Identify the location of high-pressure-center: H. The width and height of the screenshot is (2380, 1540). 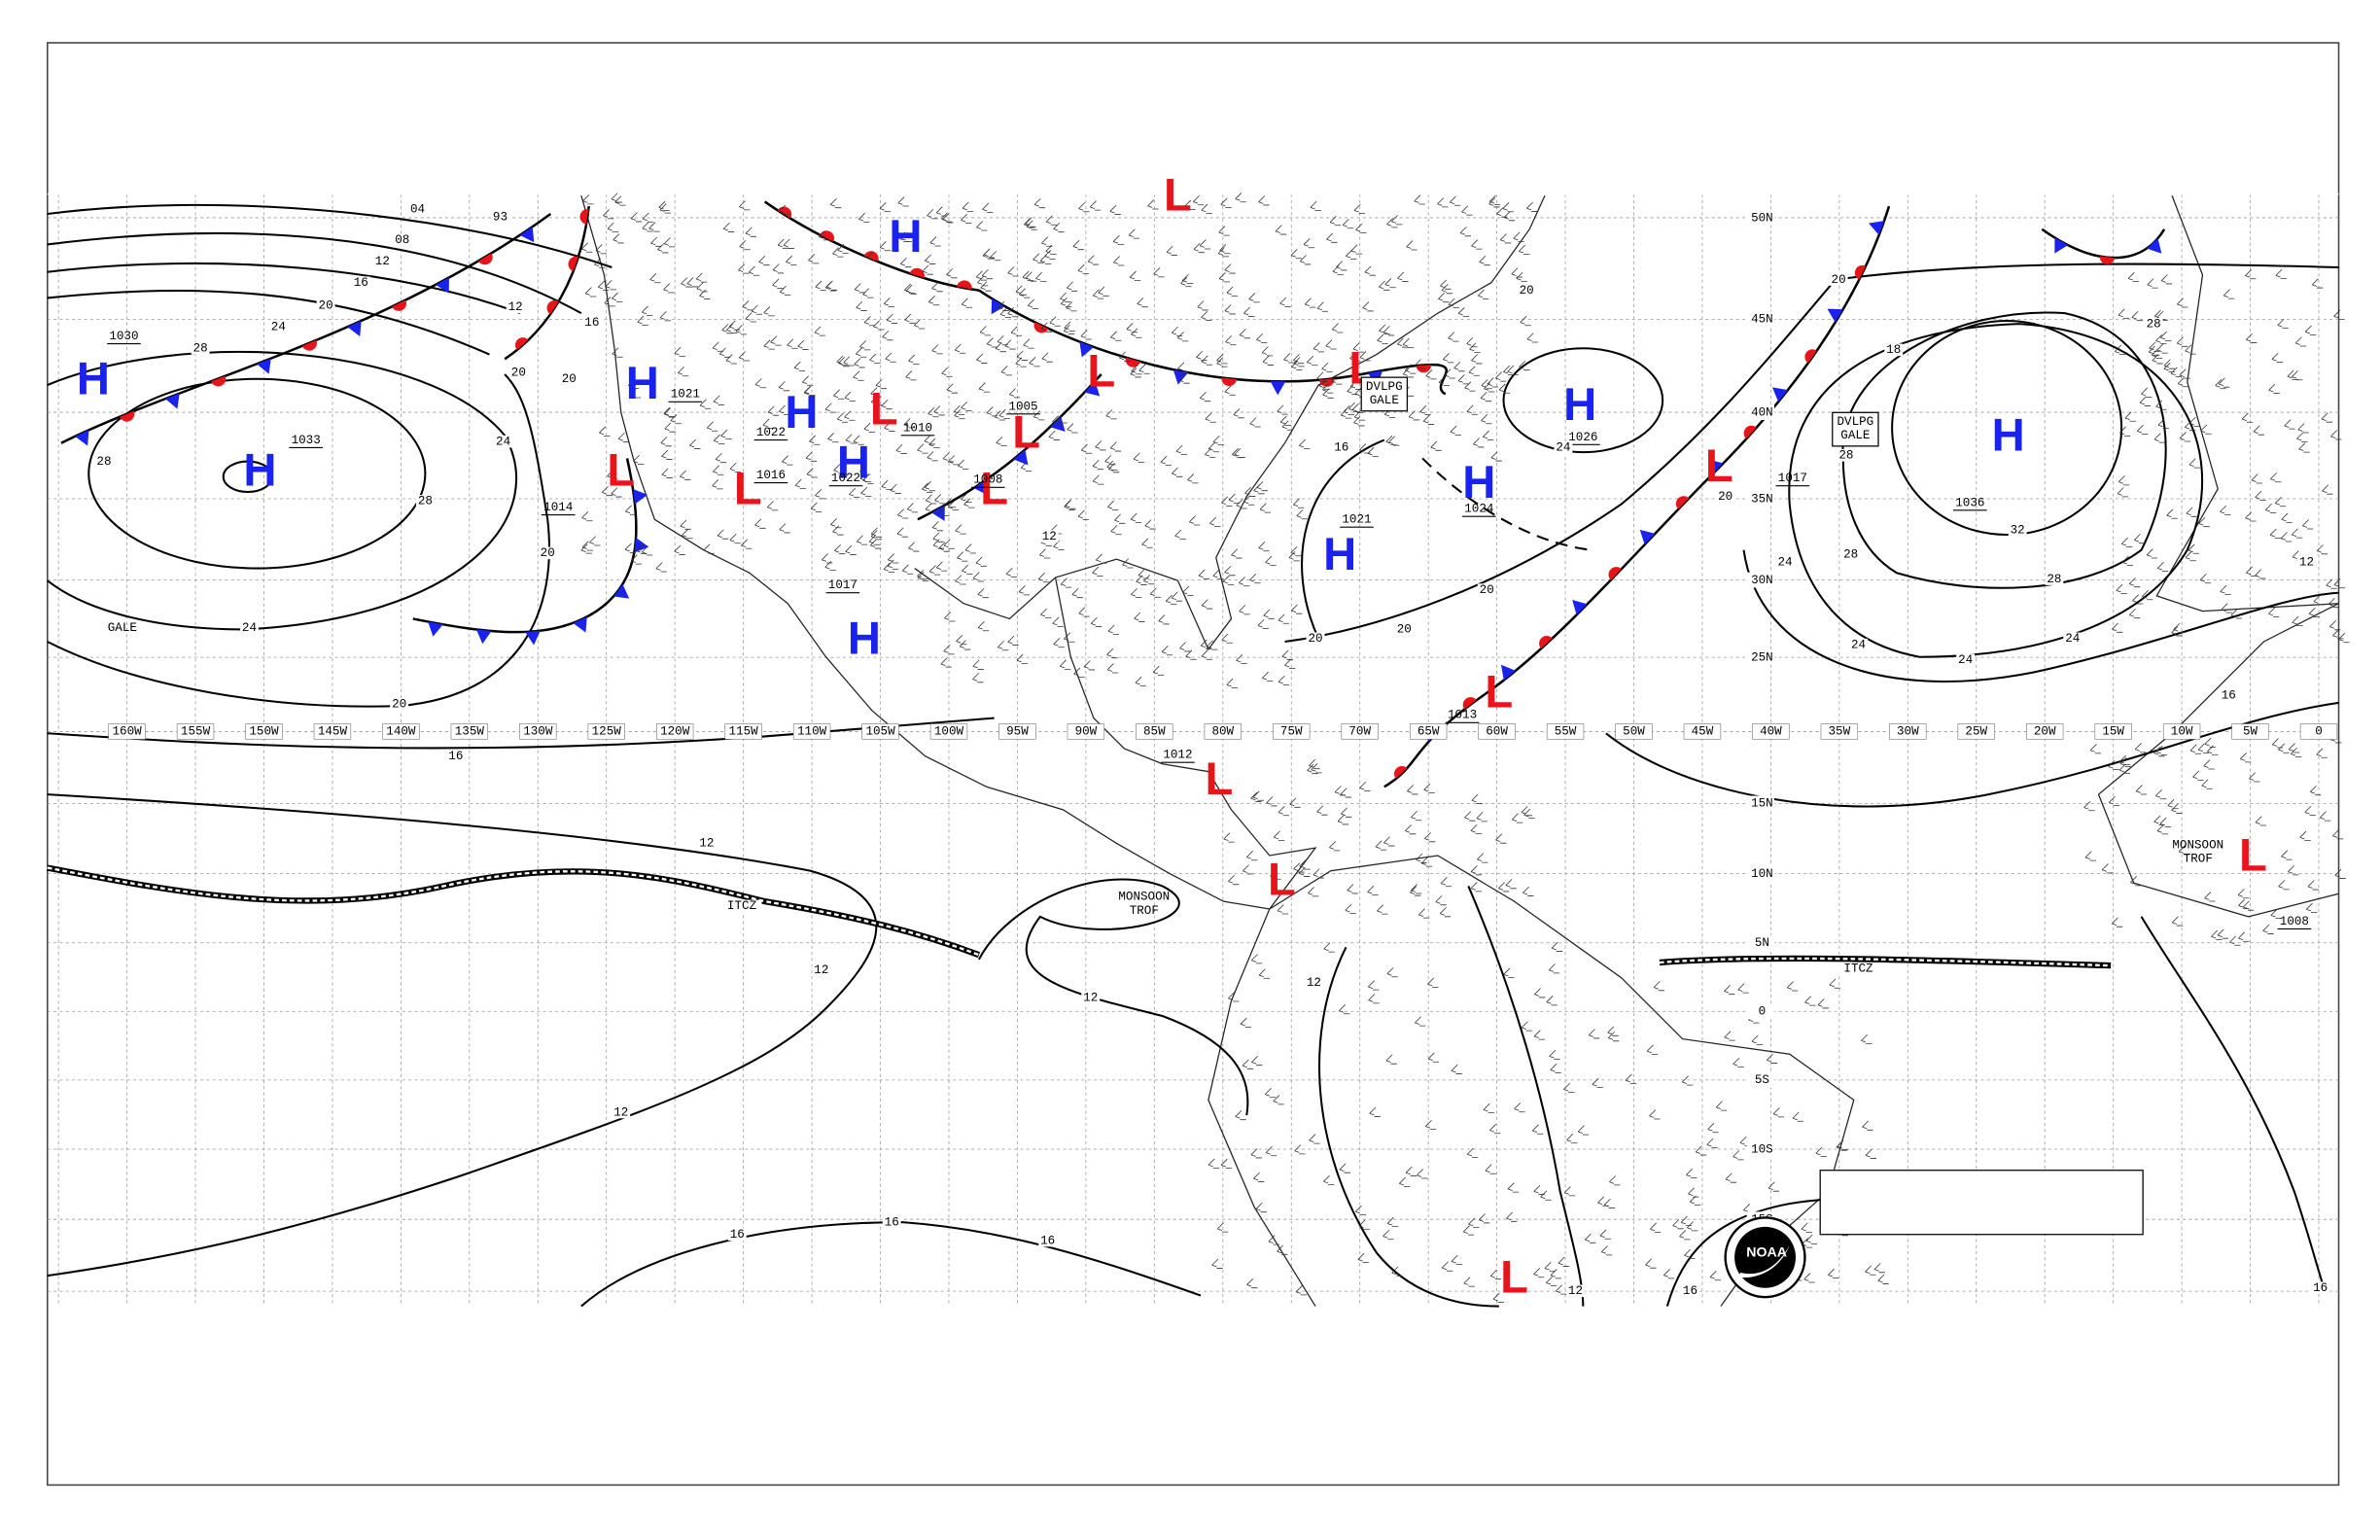
(1478, 482).